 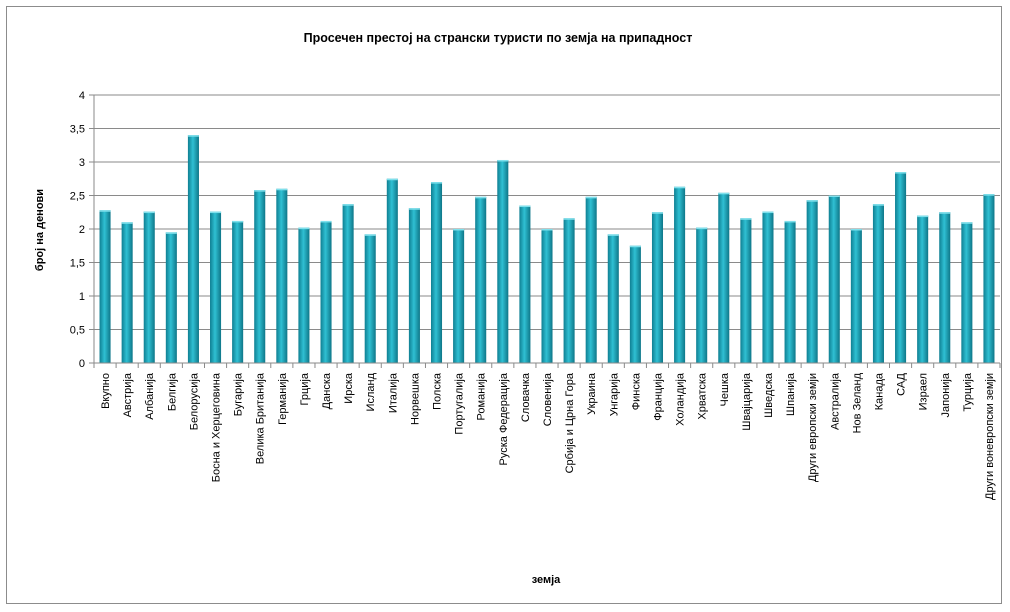 What do you see at coordinates (40, 230) in the screenshot?
I see `y-axis-title: број на денови` at bounding box center [40, 230].